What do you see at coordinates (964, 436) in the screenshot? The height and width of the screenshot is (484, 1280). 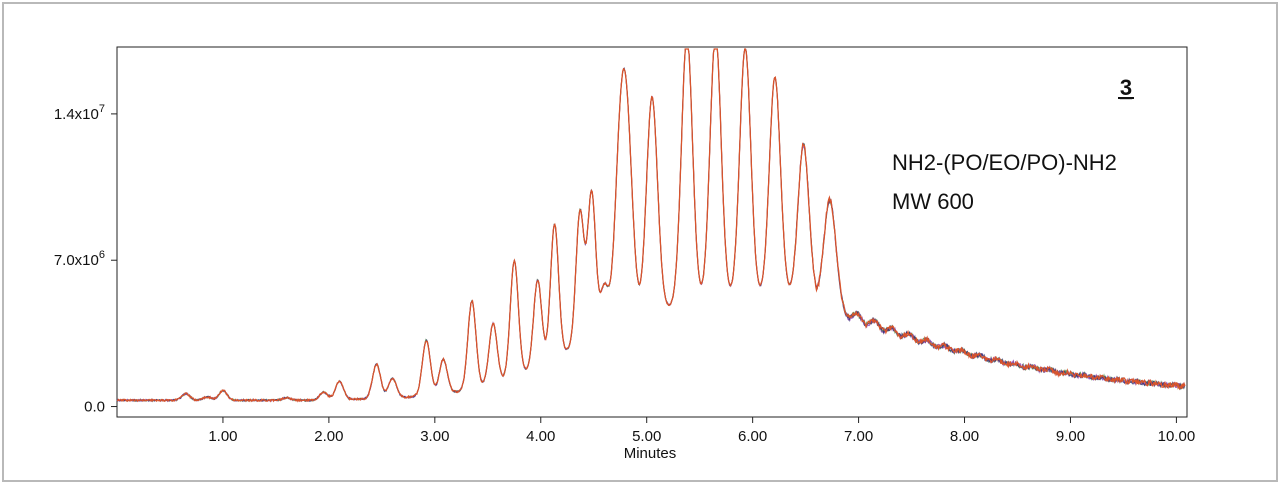 I see `x-tick-label: 8.00` at bounding box center [964, 436].